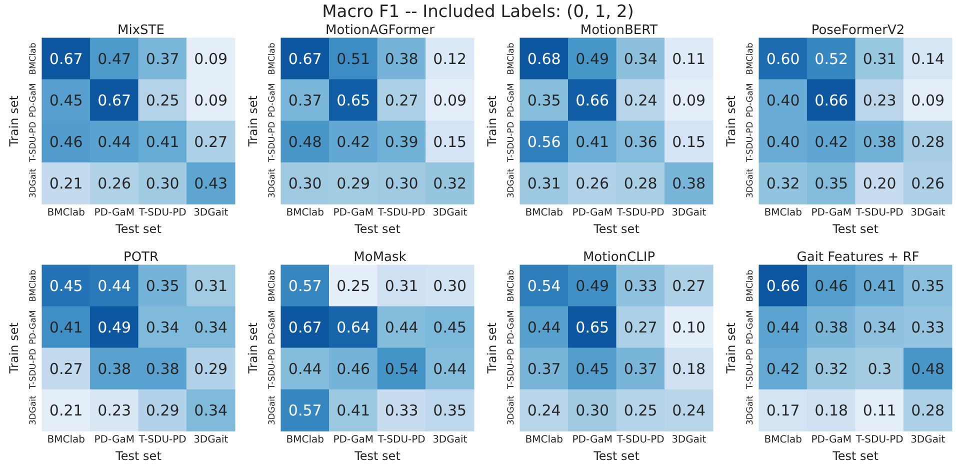  Describe the element at coordinates (879, 327) in the screenshot. I see `data-label: 0.34` at that location.